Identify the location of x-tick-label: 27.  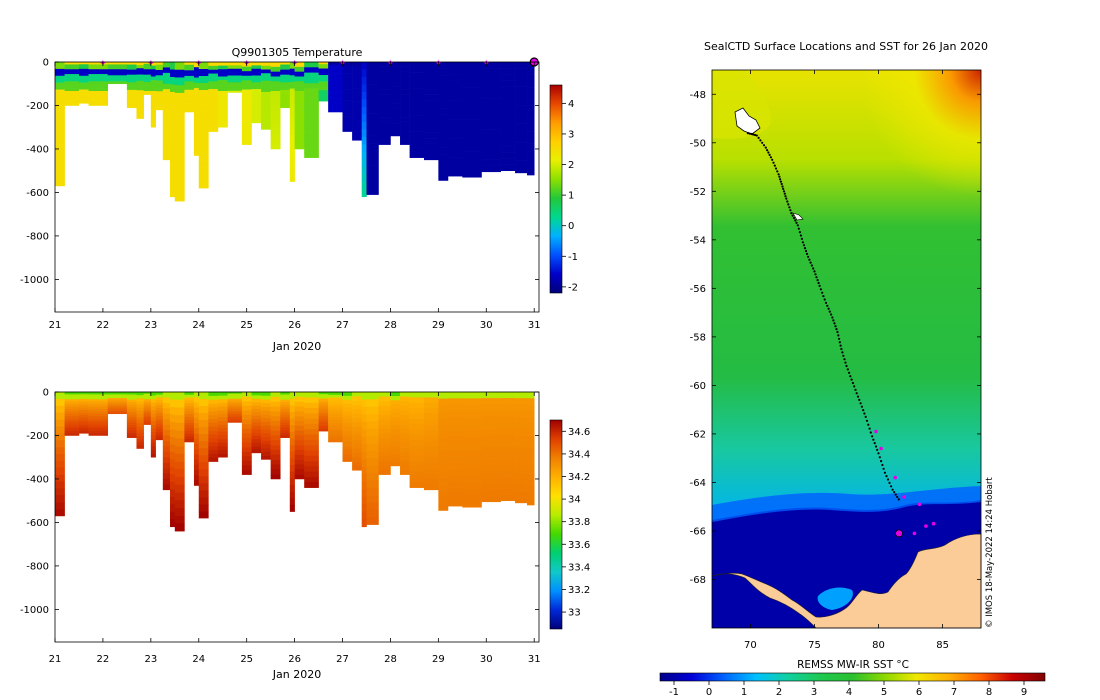
(342, 659).